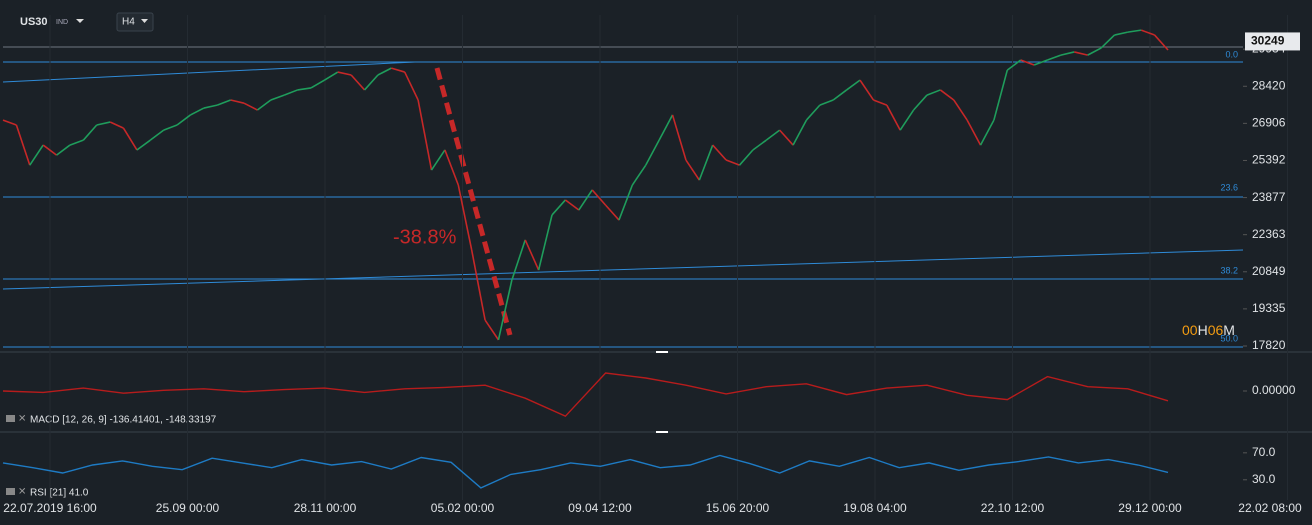  I want to click on countdown: 00H06M, so click(1208, 330).